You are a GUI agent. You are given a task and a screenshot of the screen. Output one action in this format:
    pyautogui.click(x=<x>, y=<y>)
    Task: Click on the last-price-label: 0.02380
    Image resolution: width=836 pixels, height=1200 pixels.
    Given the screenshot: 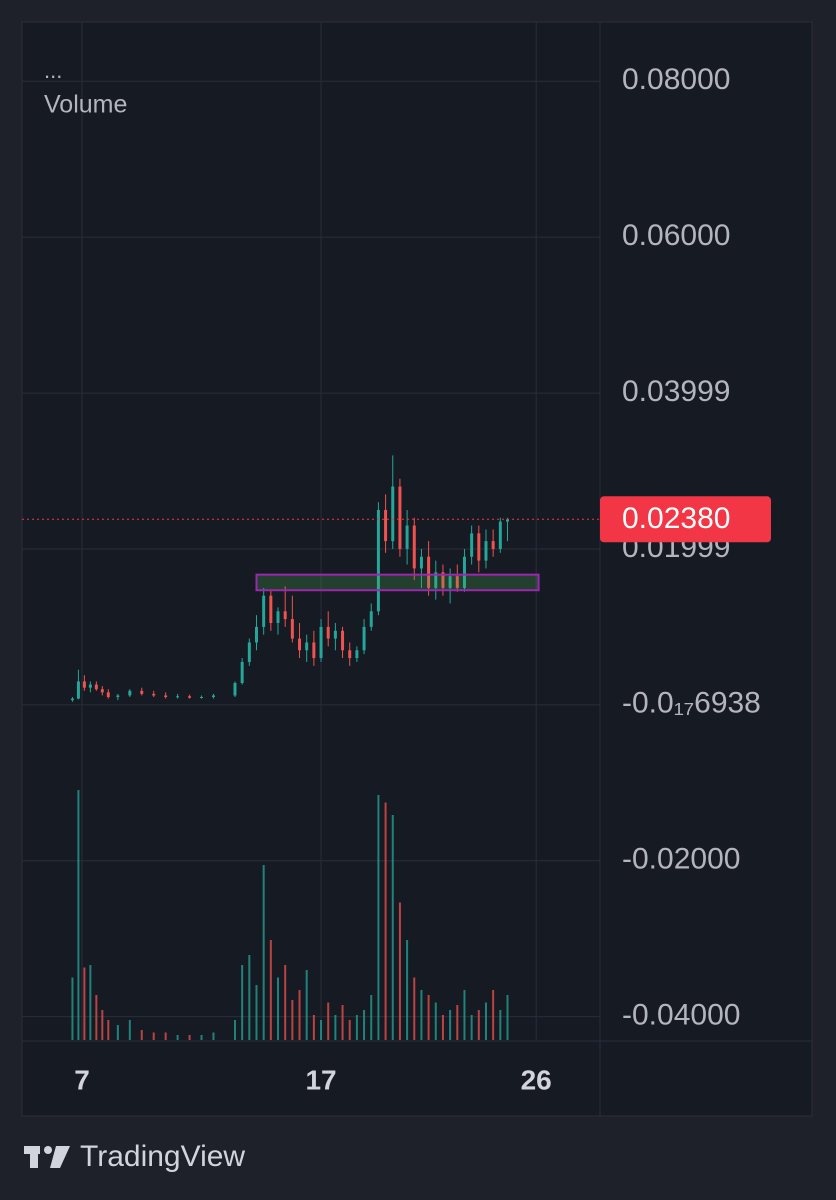 What is the action you would take?
    pyautogui.click(x=676, y=518)
    